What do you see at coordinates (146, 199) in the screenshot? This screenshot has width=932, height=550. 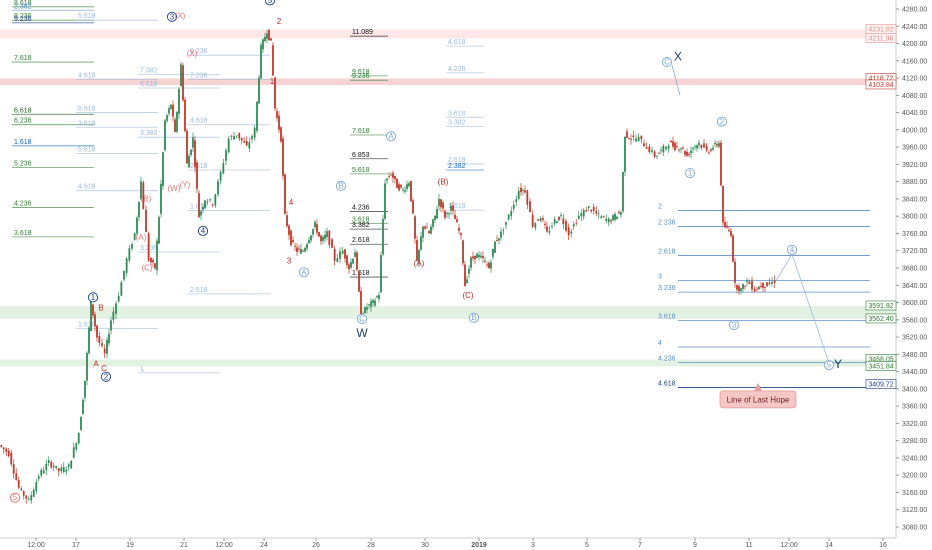 I see `wave-label: (B)` at bounding box center [146, 199].